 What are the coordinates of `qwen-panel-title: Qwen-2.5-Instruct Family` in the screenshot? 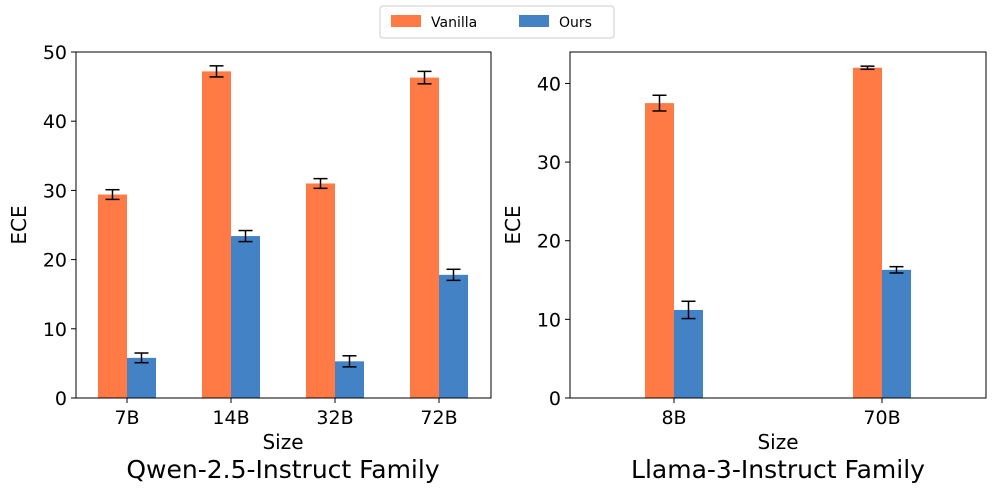 It's located at (282, 469).